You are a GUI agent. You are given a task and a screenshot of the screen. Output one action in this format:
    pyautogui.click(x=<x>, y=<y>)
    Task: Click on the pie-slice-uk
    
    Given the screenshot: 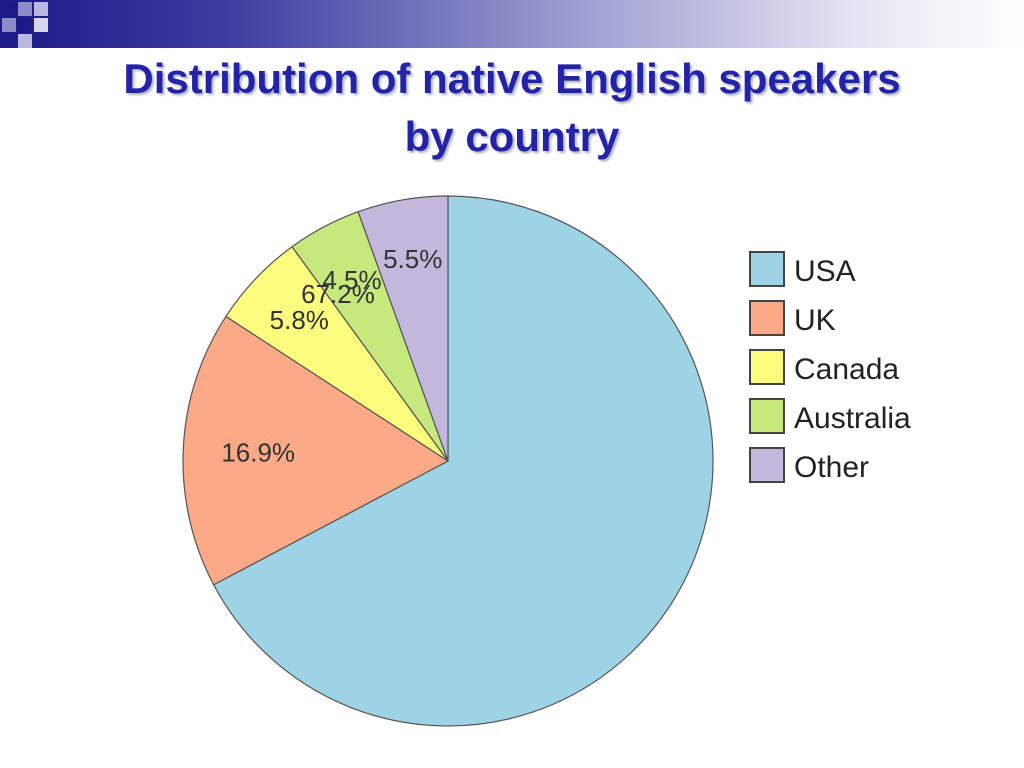 What is the action you would take?
    pyautogui.click(x=316, y=450)
    